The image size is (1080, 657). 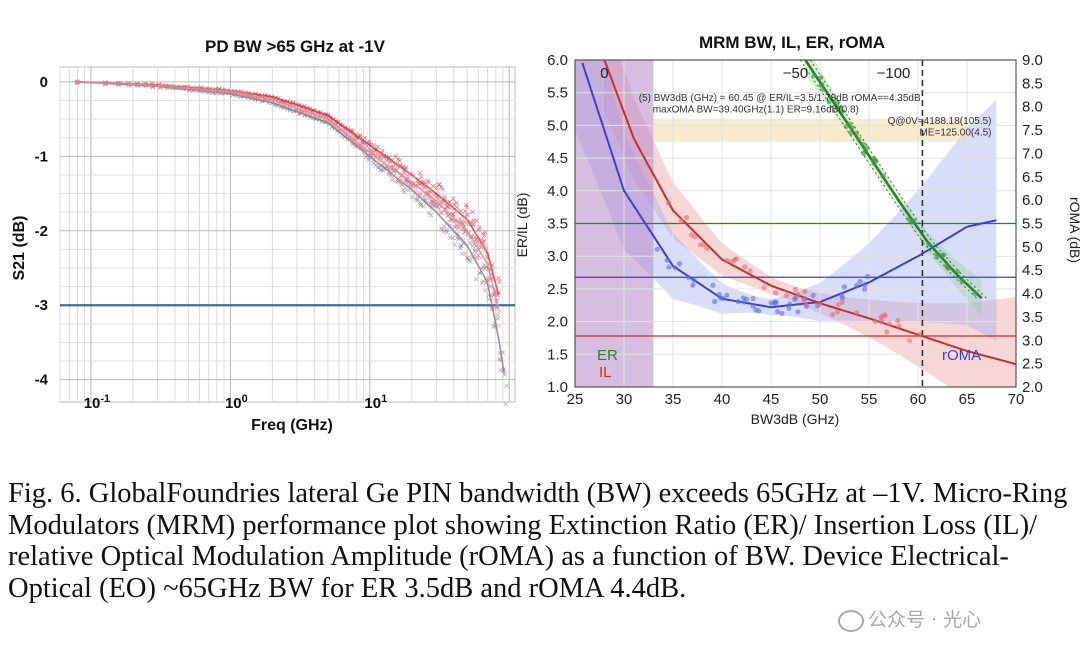 I want to click on pd-y-tick-label: -2, so click(x=41, y=231).